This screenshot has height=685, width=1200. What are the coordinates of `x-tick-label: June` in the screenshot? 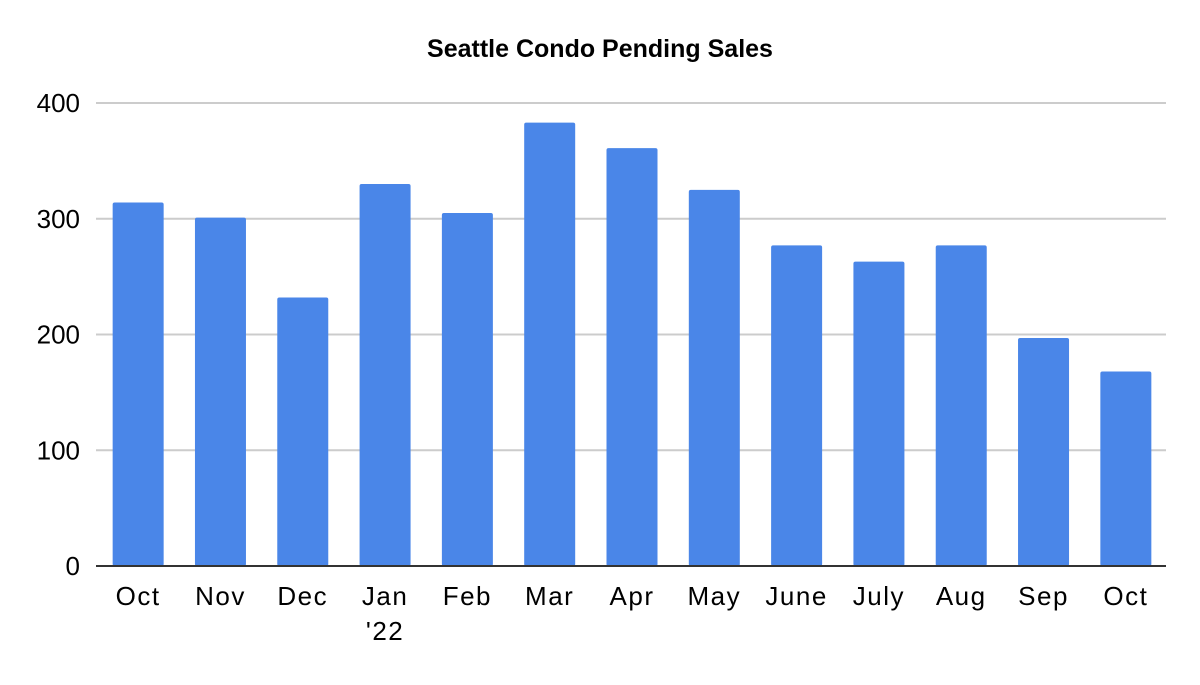 It's located at (796, 596).